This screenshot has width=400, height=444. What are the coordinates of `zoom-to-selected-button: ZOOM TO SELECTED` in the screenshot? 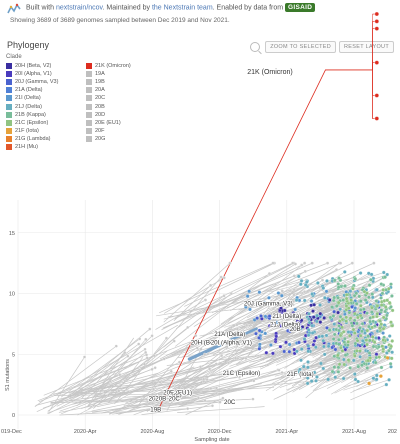 It's located at (301, 47).